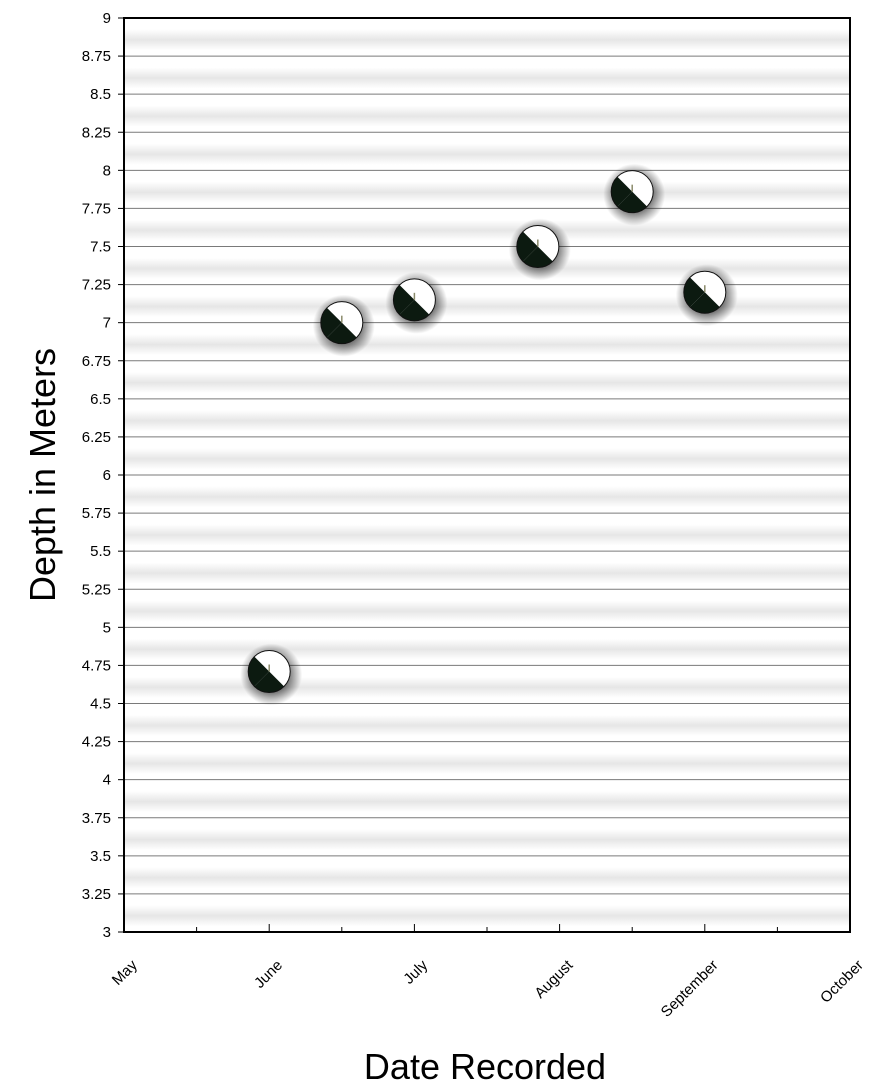 The width and height of the screenshot is (887, 1085). I want to click on y-tick-label: 6, so click(107, 475).